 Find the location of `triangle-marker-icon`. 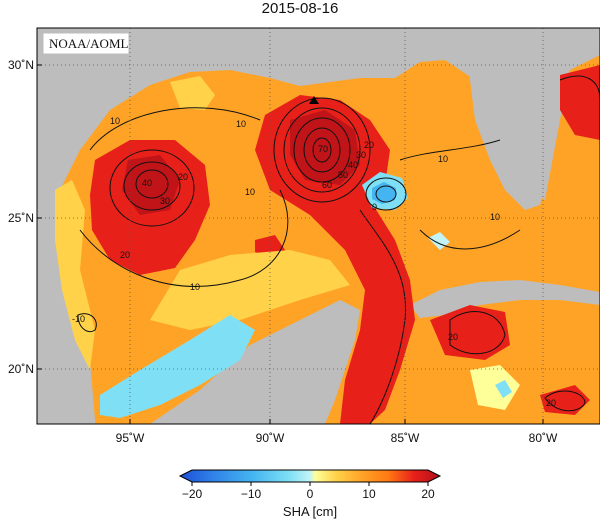

triangle-marker-icon is located at coordinates (314, 100).